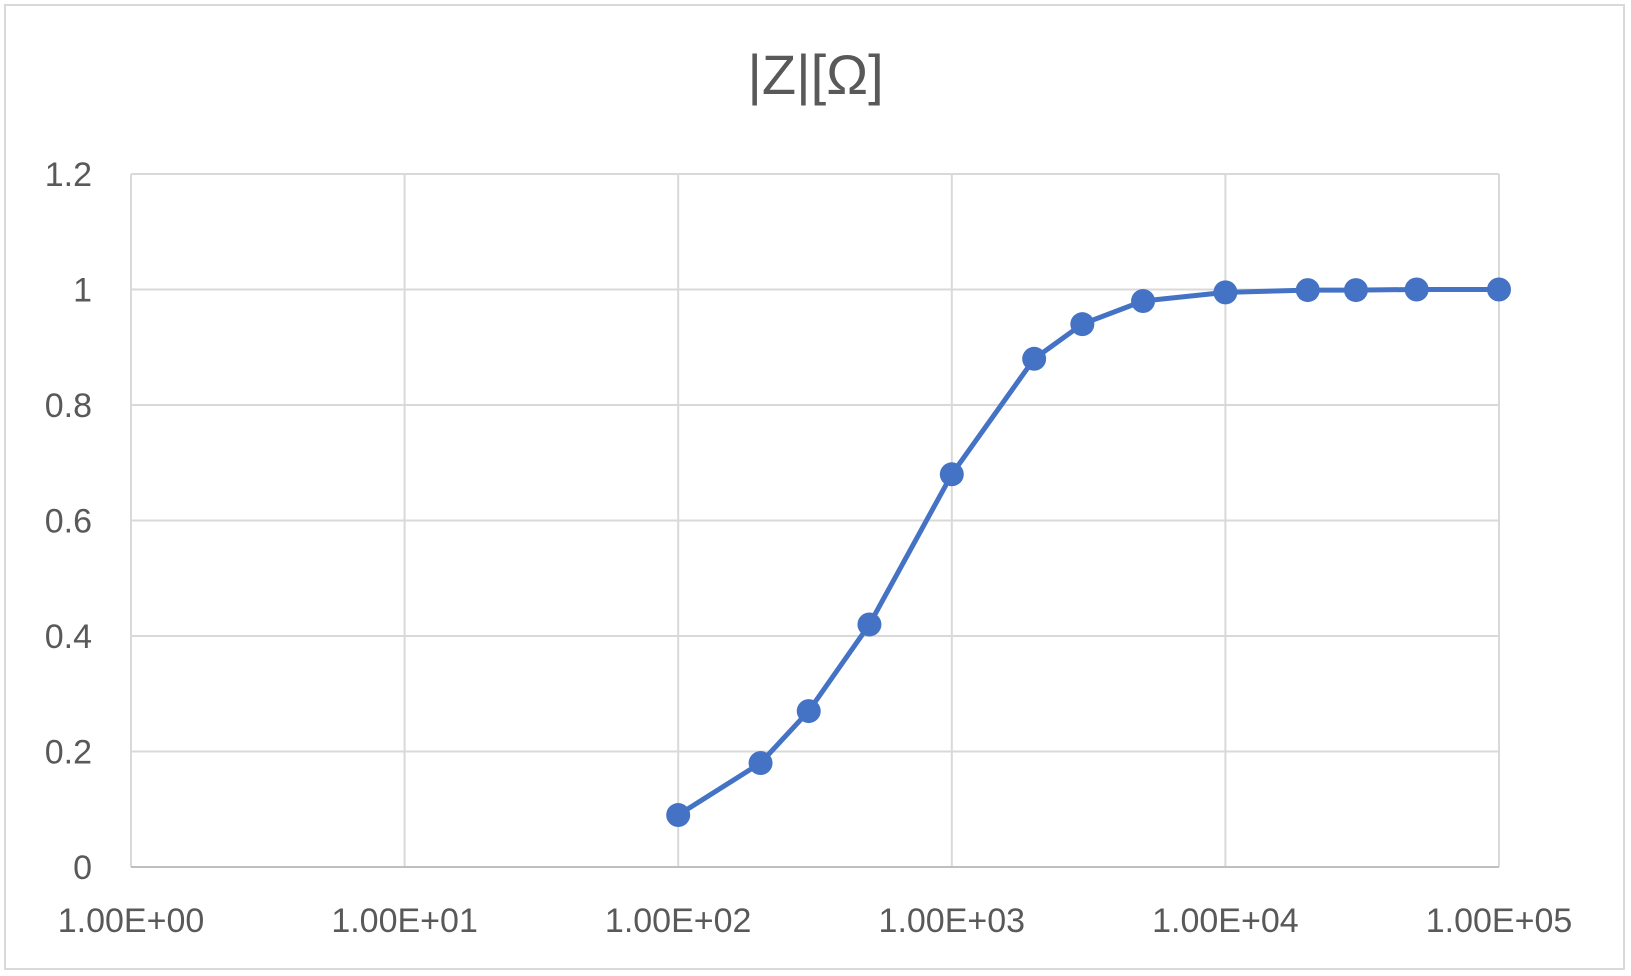 The width and height of the screenshot is (1631, 976). Describe the element at coordinates (68, 637) in the screenshot. I see `y-tick-label: 0.4` at that location.